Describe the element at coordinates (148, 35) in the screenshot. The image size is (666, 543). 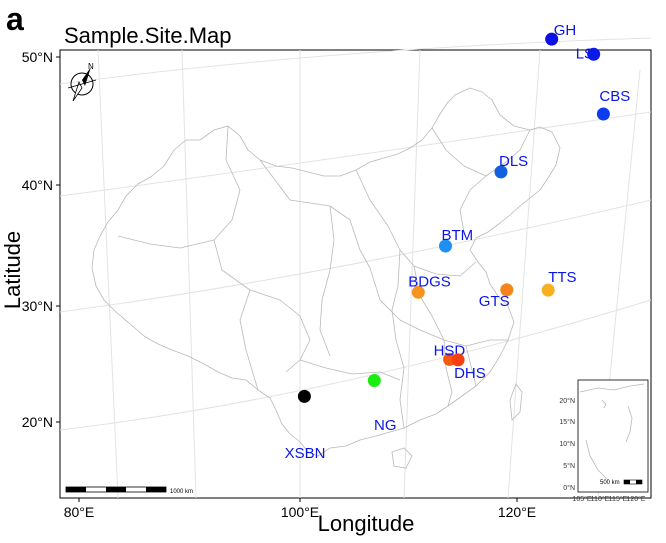
I see `map-title: Sample.Site.Map` at that location.